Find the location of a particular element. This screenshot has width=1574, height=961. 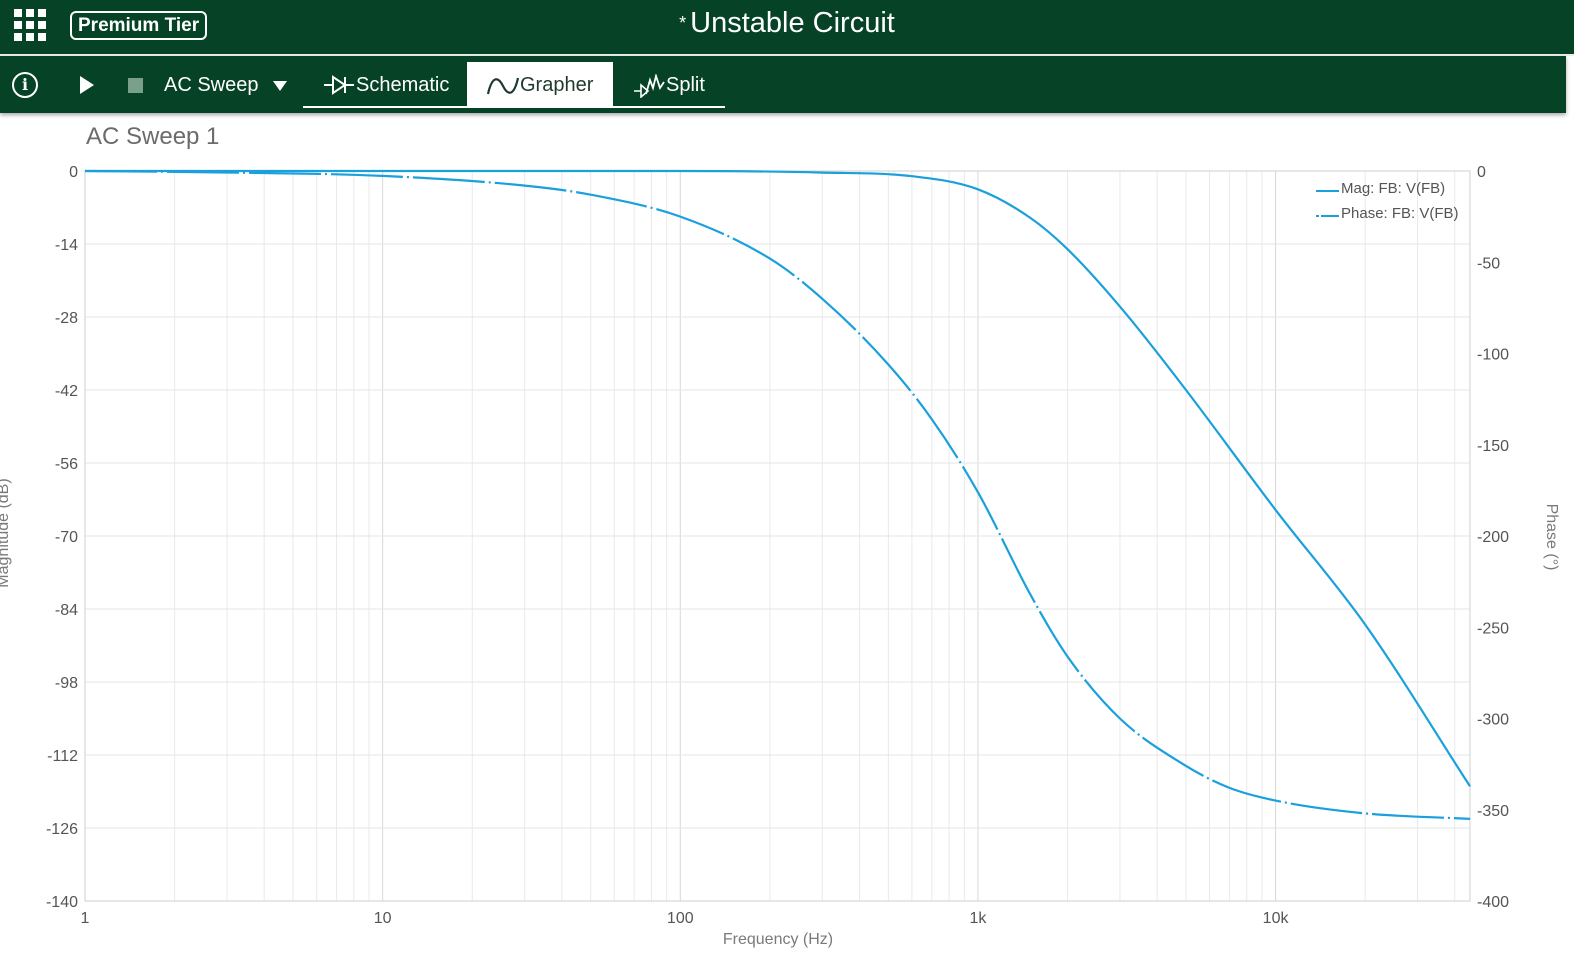

y-right-tick-label: -250 is located at coordinates (1493, 628).